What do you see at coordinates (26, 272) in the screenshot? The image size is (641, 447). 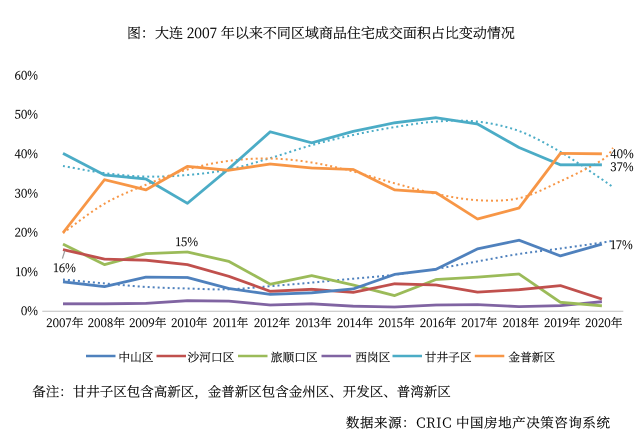 I see `svg-text: 10%` at bounding box center [26, 272].